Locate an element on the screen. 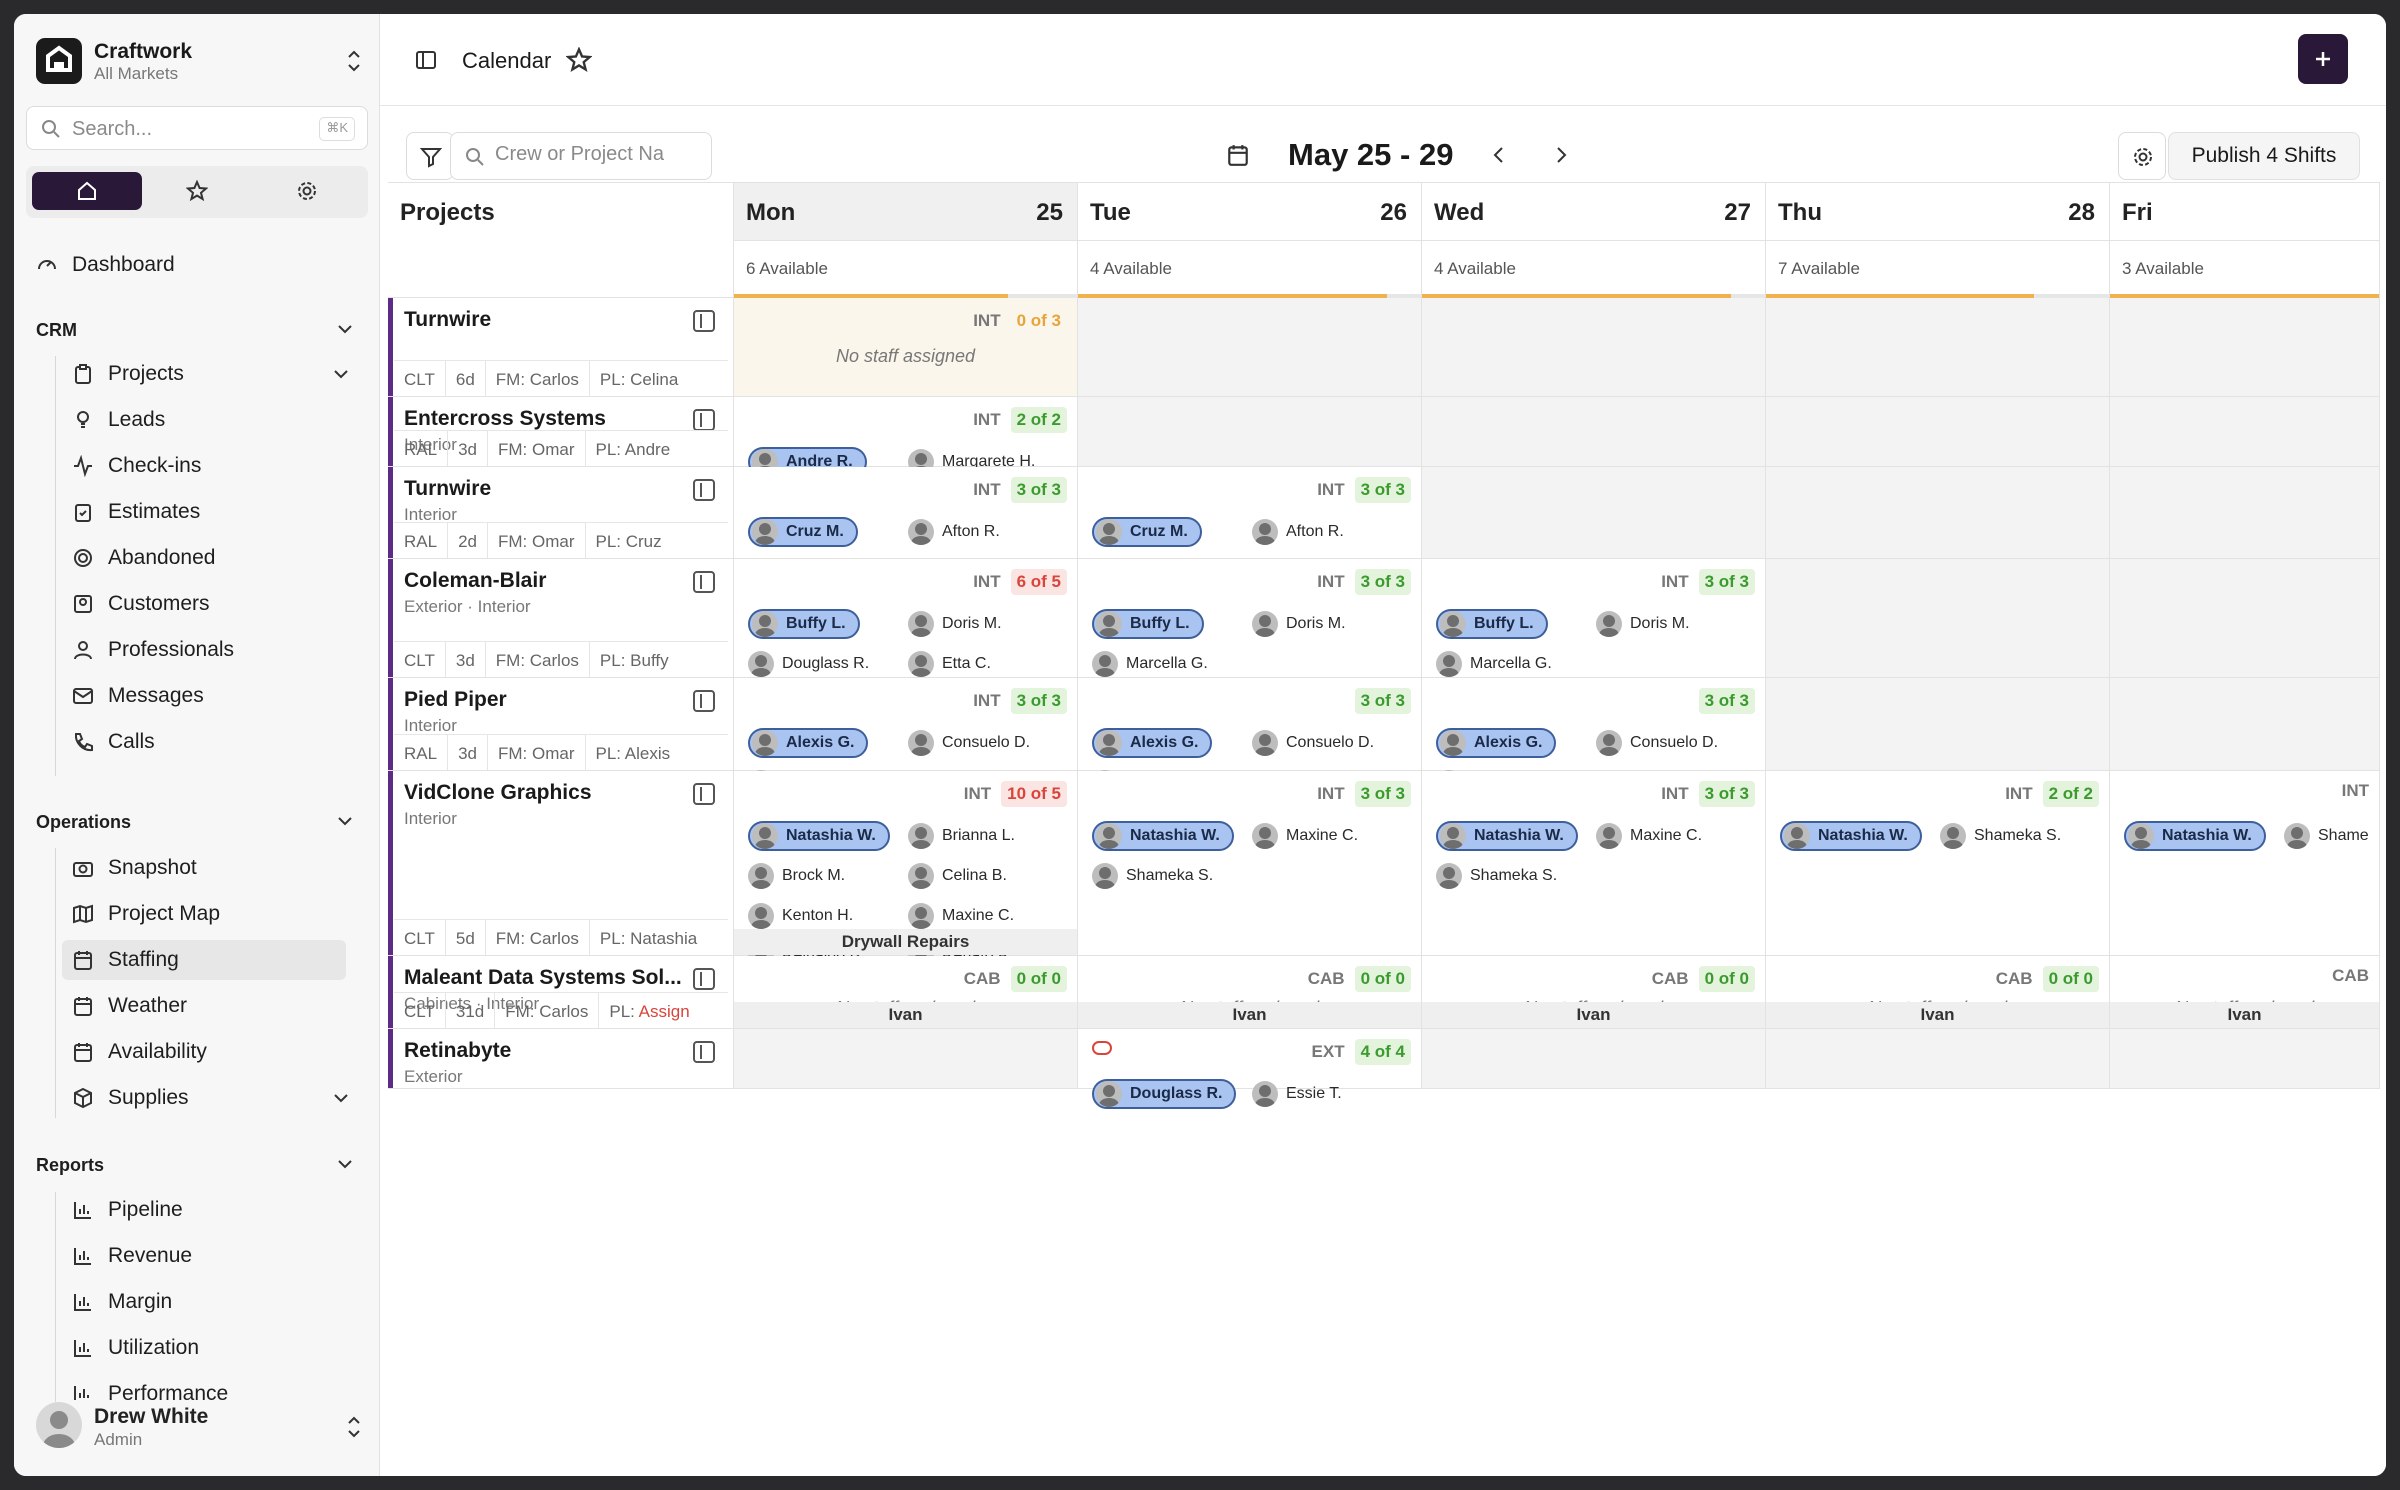 The width and height of the screenshot is (2400, 1490). crew-member: Shame is located at coordinates (2332, 836).